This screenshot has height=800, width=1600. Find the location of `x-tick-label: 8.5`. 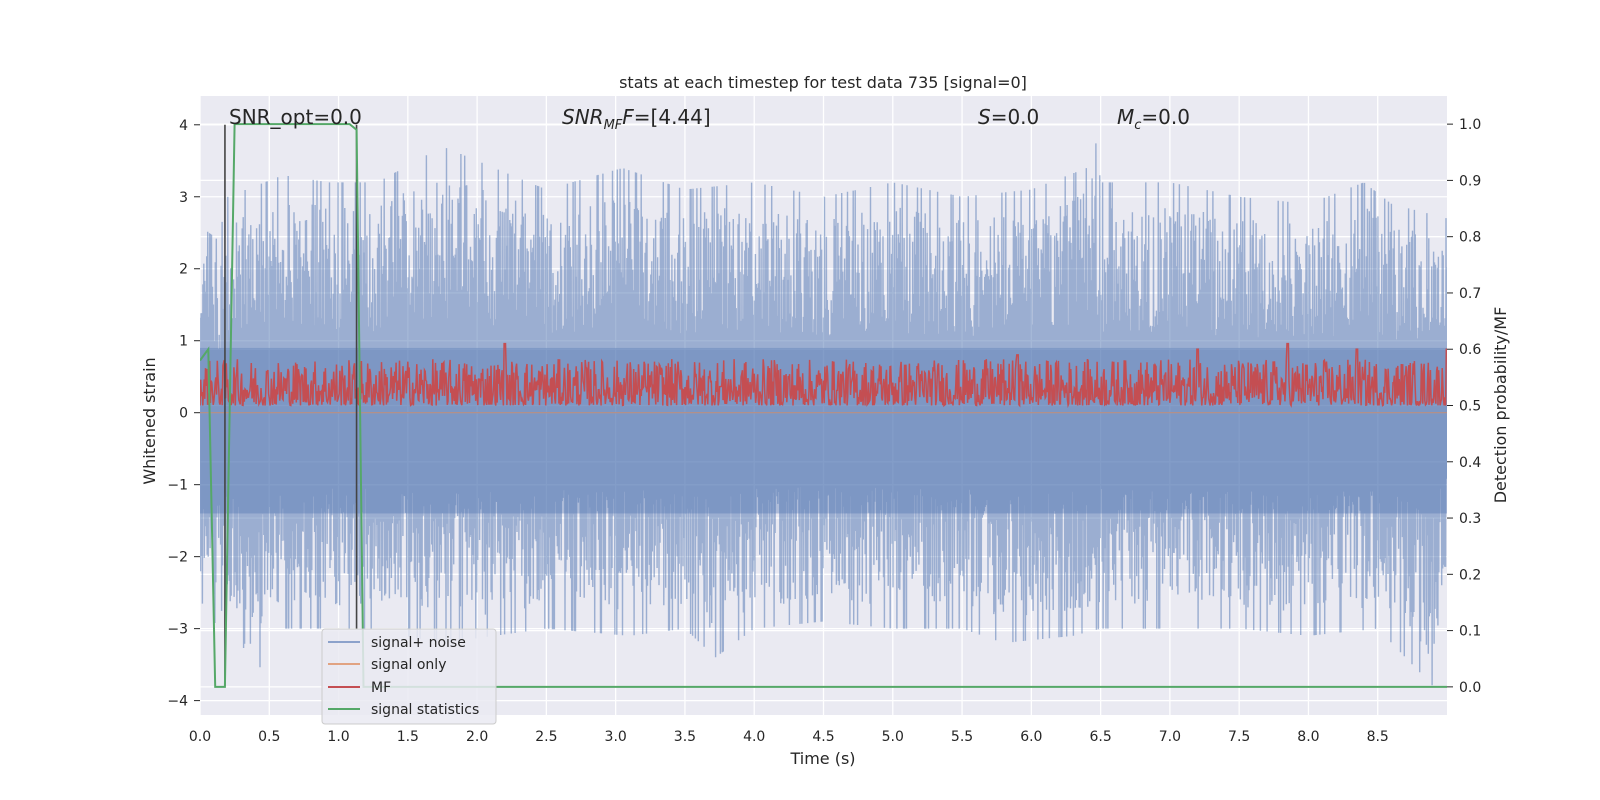

x-tick-label: 8.5 is located at coordinates (1378, 737).